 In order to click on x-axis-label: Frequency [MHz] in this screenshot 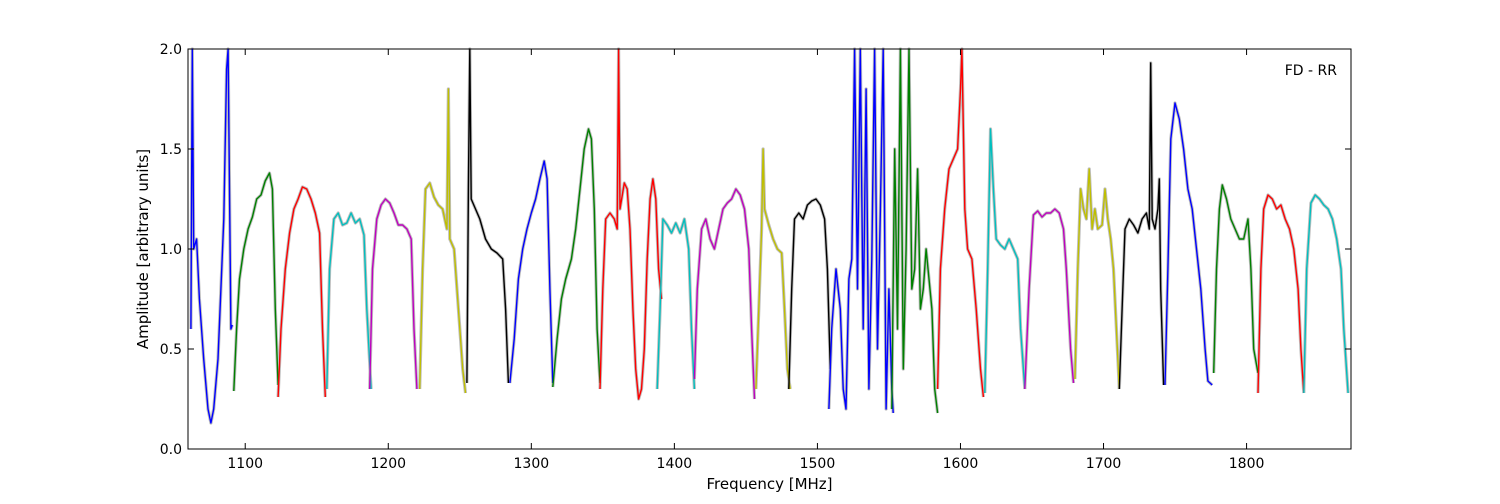, I will do `click(769, 484)`.